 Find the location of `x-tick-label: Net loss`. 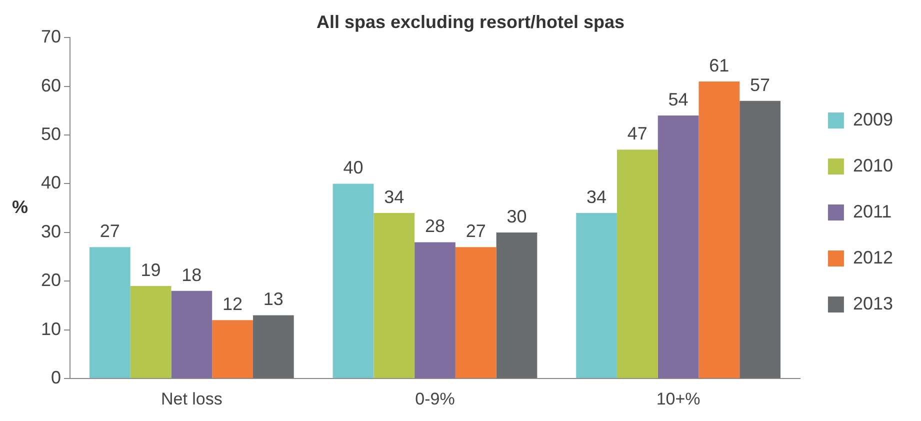

x-tick-label: Net loss is located at coordinates (191, 398).